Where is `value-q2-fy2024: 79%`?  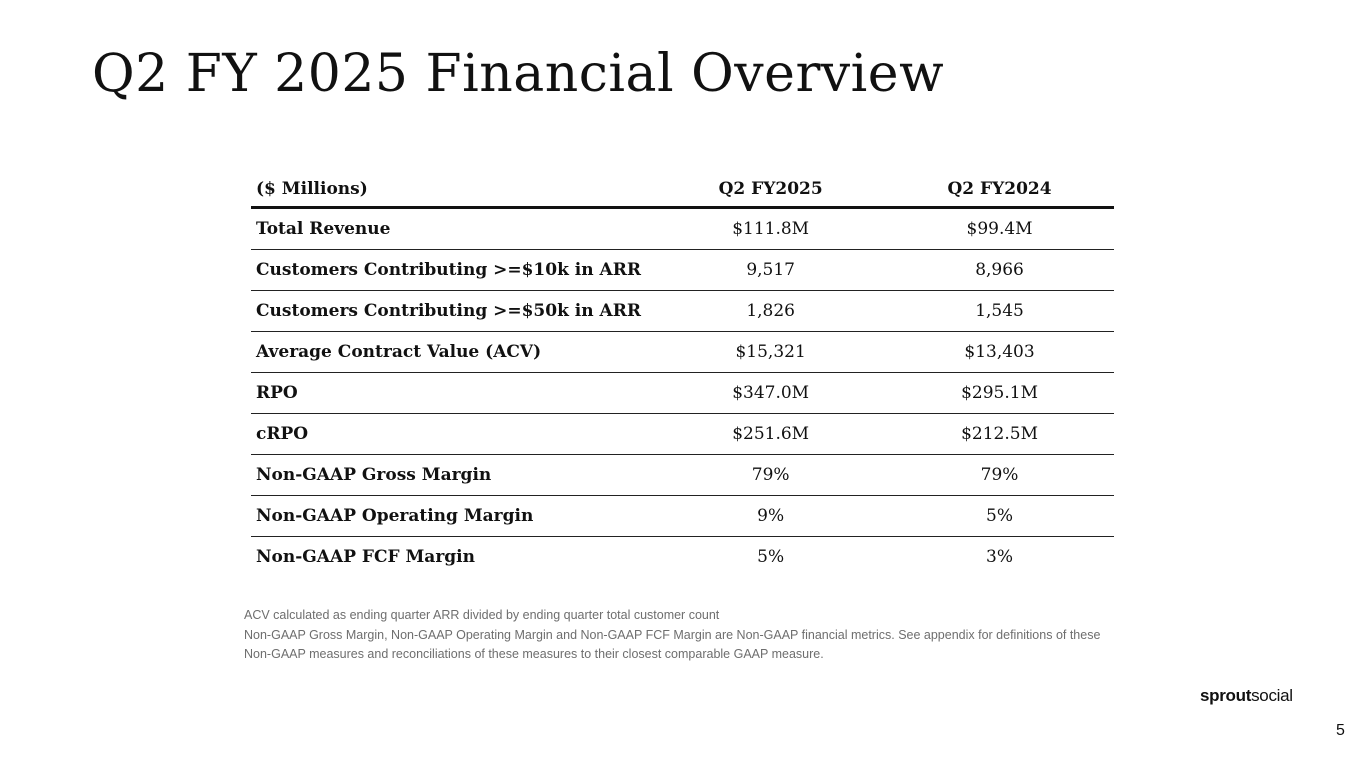
value-q2-fy2024: 79% is located at coordinates (999, 475).